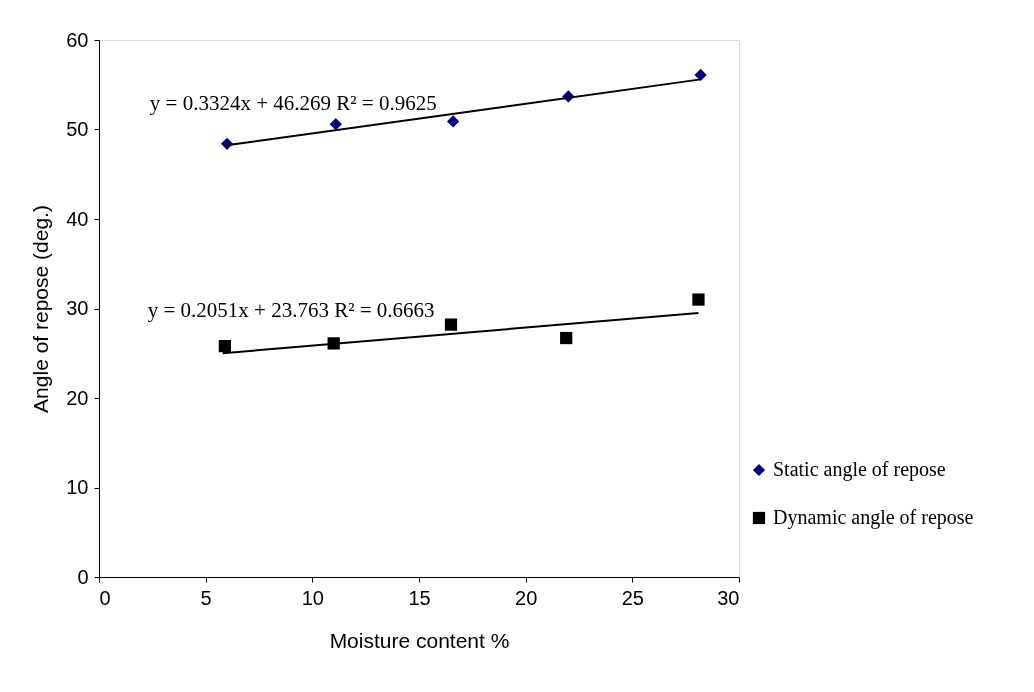 Image resolution: width=1034 pixels, height=692 pixels. What do you see at coordinates (83, 576) in the screenshot?
I see `y-tick-label: 0` at bounding box center [83, 576].